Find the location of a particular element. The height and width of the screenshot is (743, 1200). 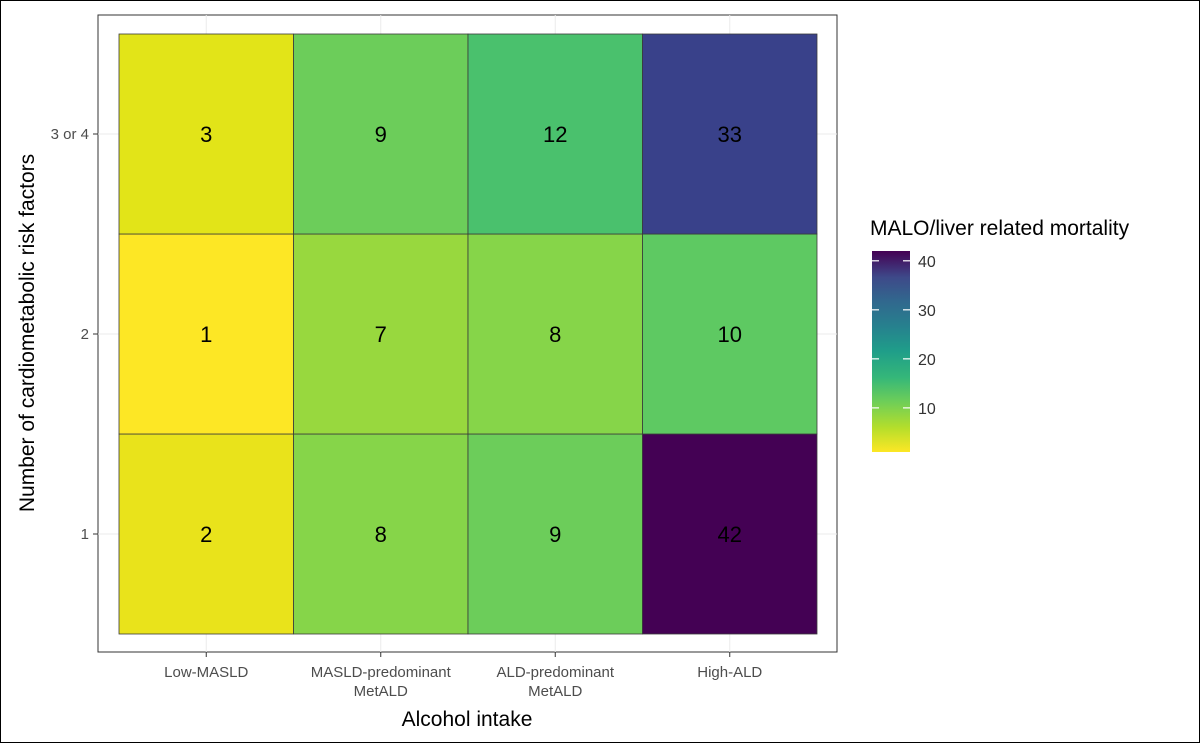

cell-value-label: 7 is located at coordinates (381, 334).